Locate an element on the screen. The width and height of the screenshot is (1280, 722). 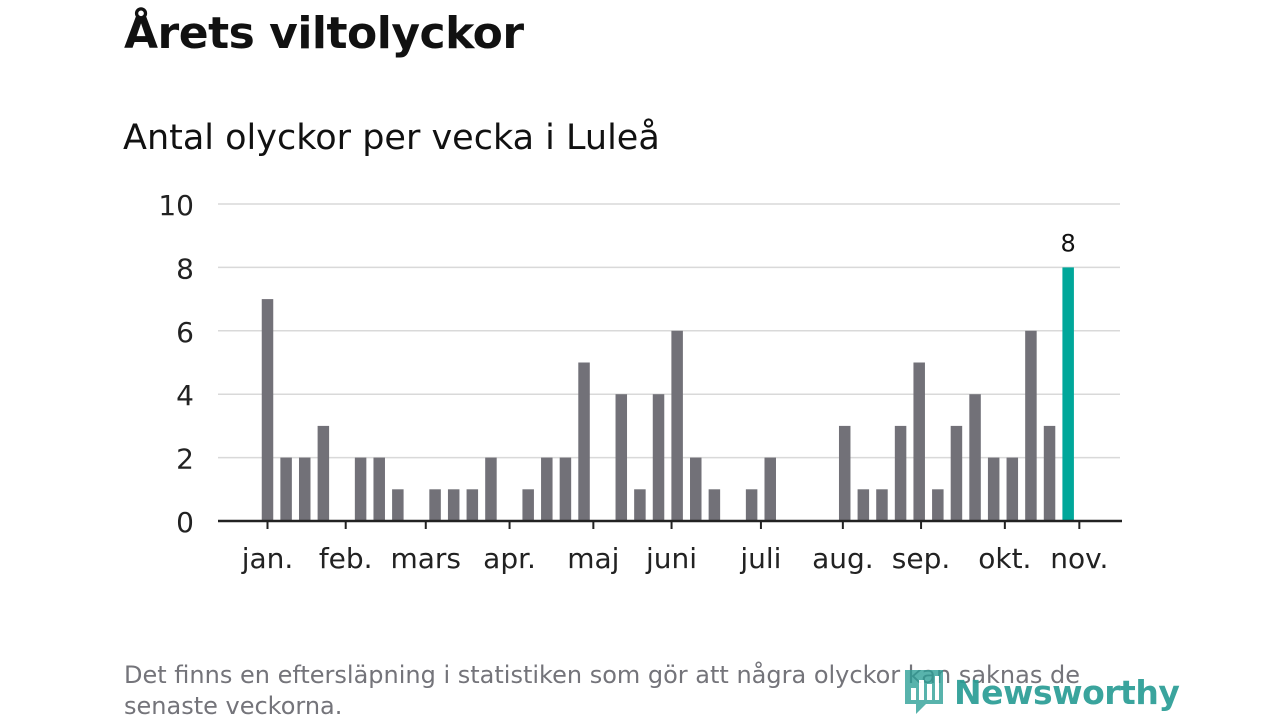
x-tick-label: juli is located at coordinates (760, 558).